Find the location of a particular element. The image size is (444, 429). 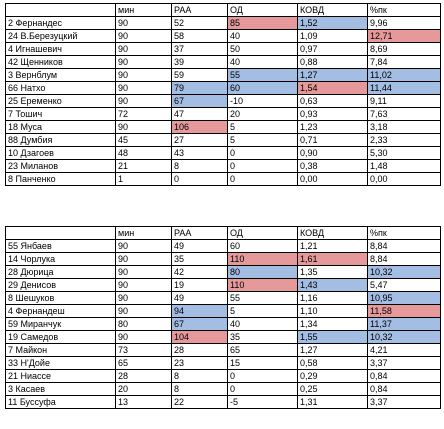

cell-kovd: 0,38 is located at coordinates (332, 166).